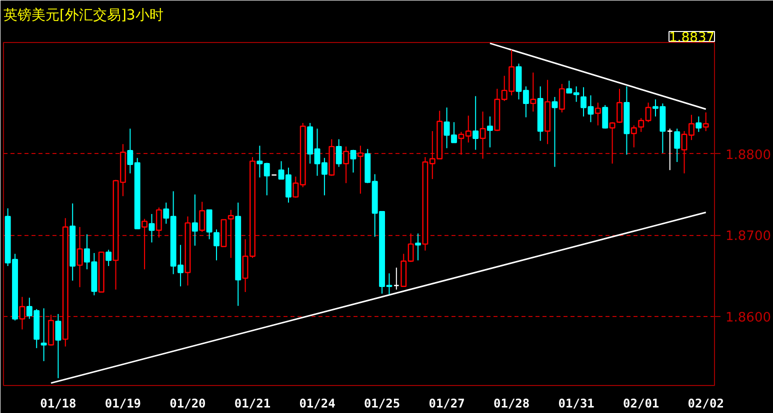 This screenshot has width=773, height=413. I want to click on chart-title: 英镑美元[外汇交易]3小时, so click(84, 16).